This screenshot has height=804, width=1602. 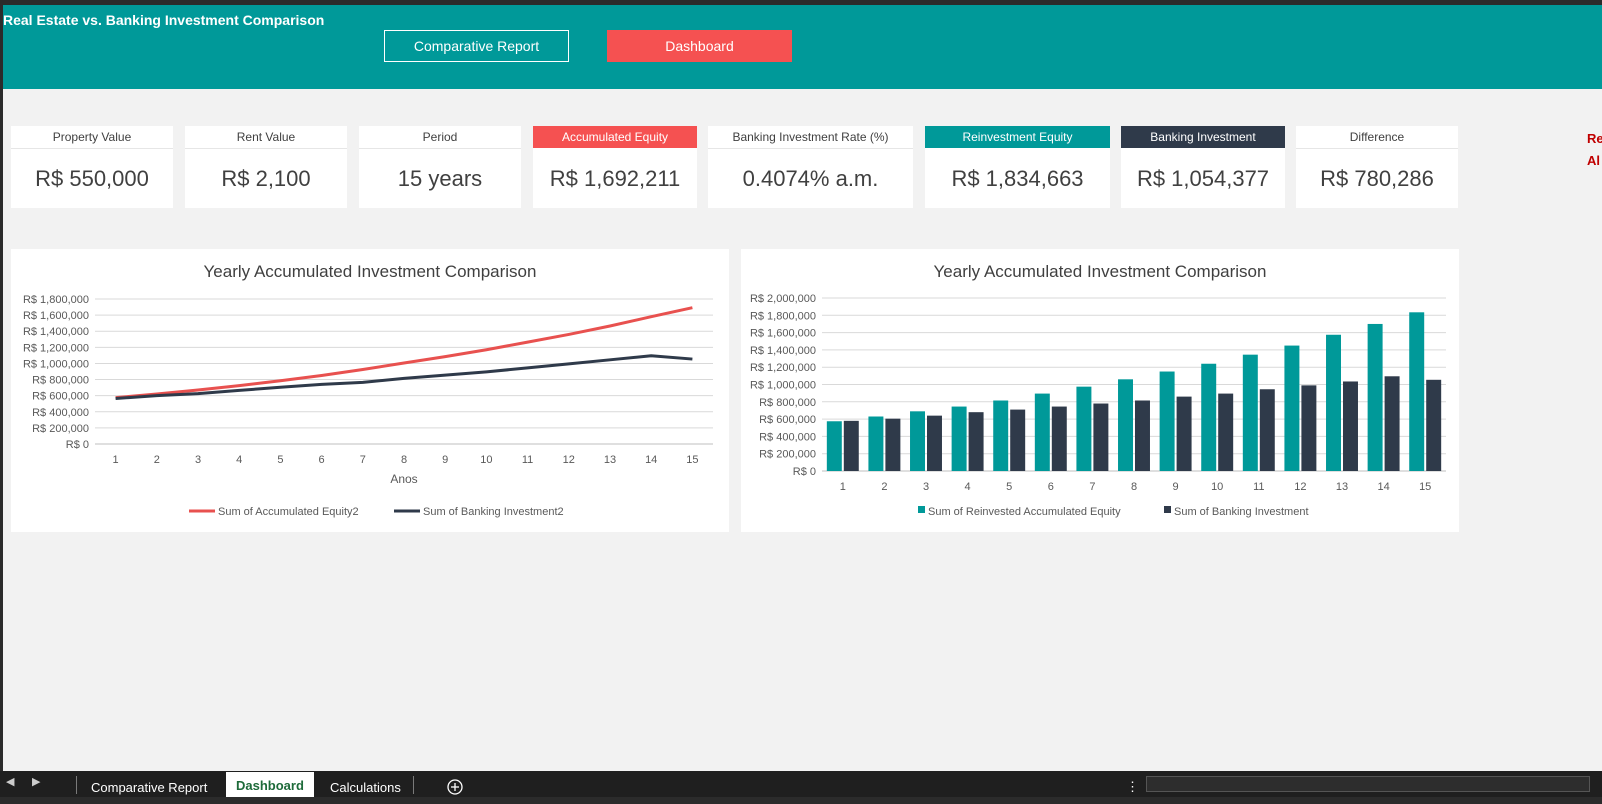 What do you see at coordinates (615, 137) in the screenshot?
I see `kpi-label: Accumulated Equity` at bounding box center [615, 137].